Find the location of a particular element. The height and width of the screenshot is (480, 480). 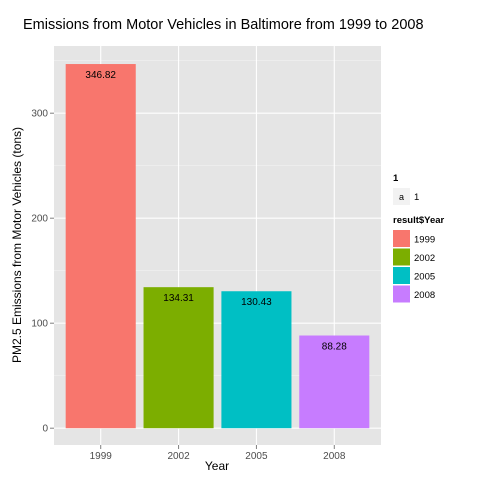

y-tick-label: 300 is located at coordinates (39, 114).